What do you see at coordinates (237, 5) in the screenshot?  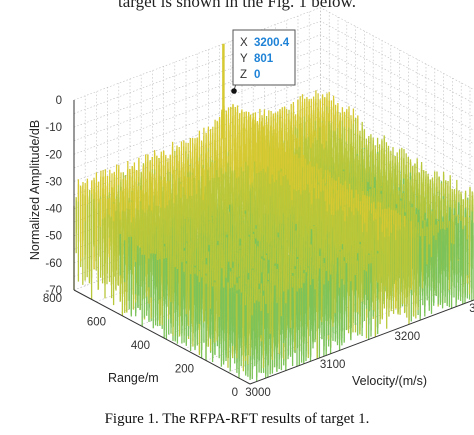 I see `top-text: target is shown in the Fig. 1 below.` at bounding box center [237, 5].